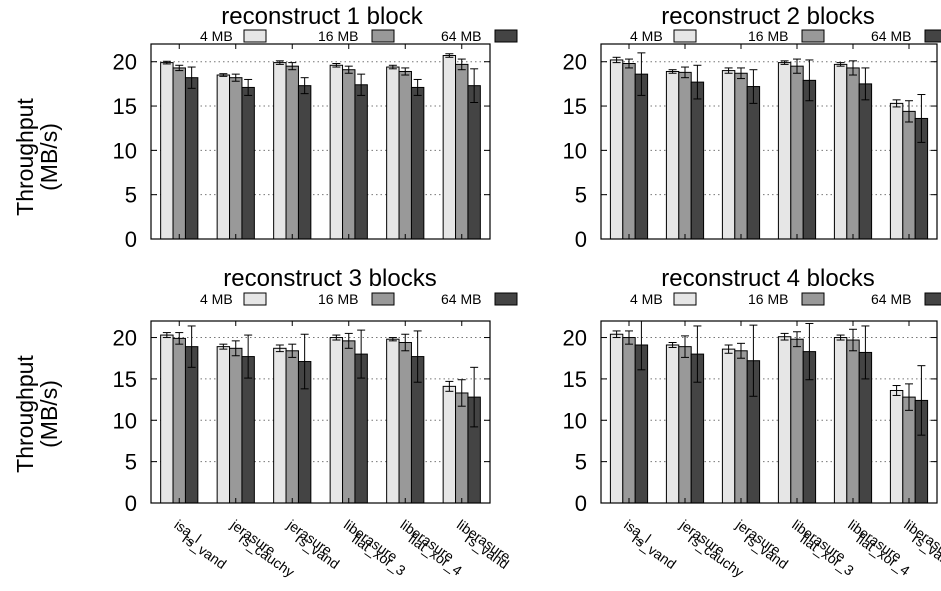 The image size is (941, 591). I want to click on chart-title: reconstruct 2 blocks, so click(767, 16).